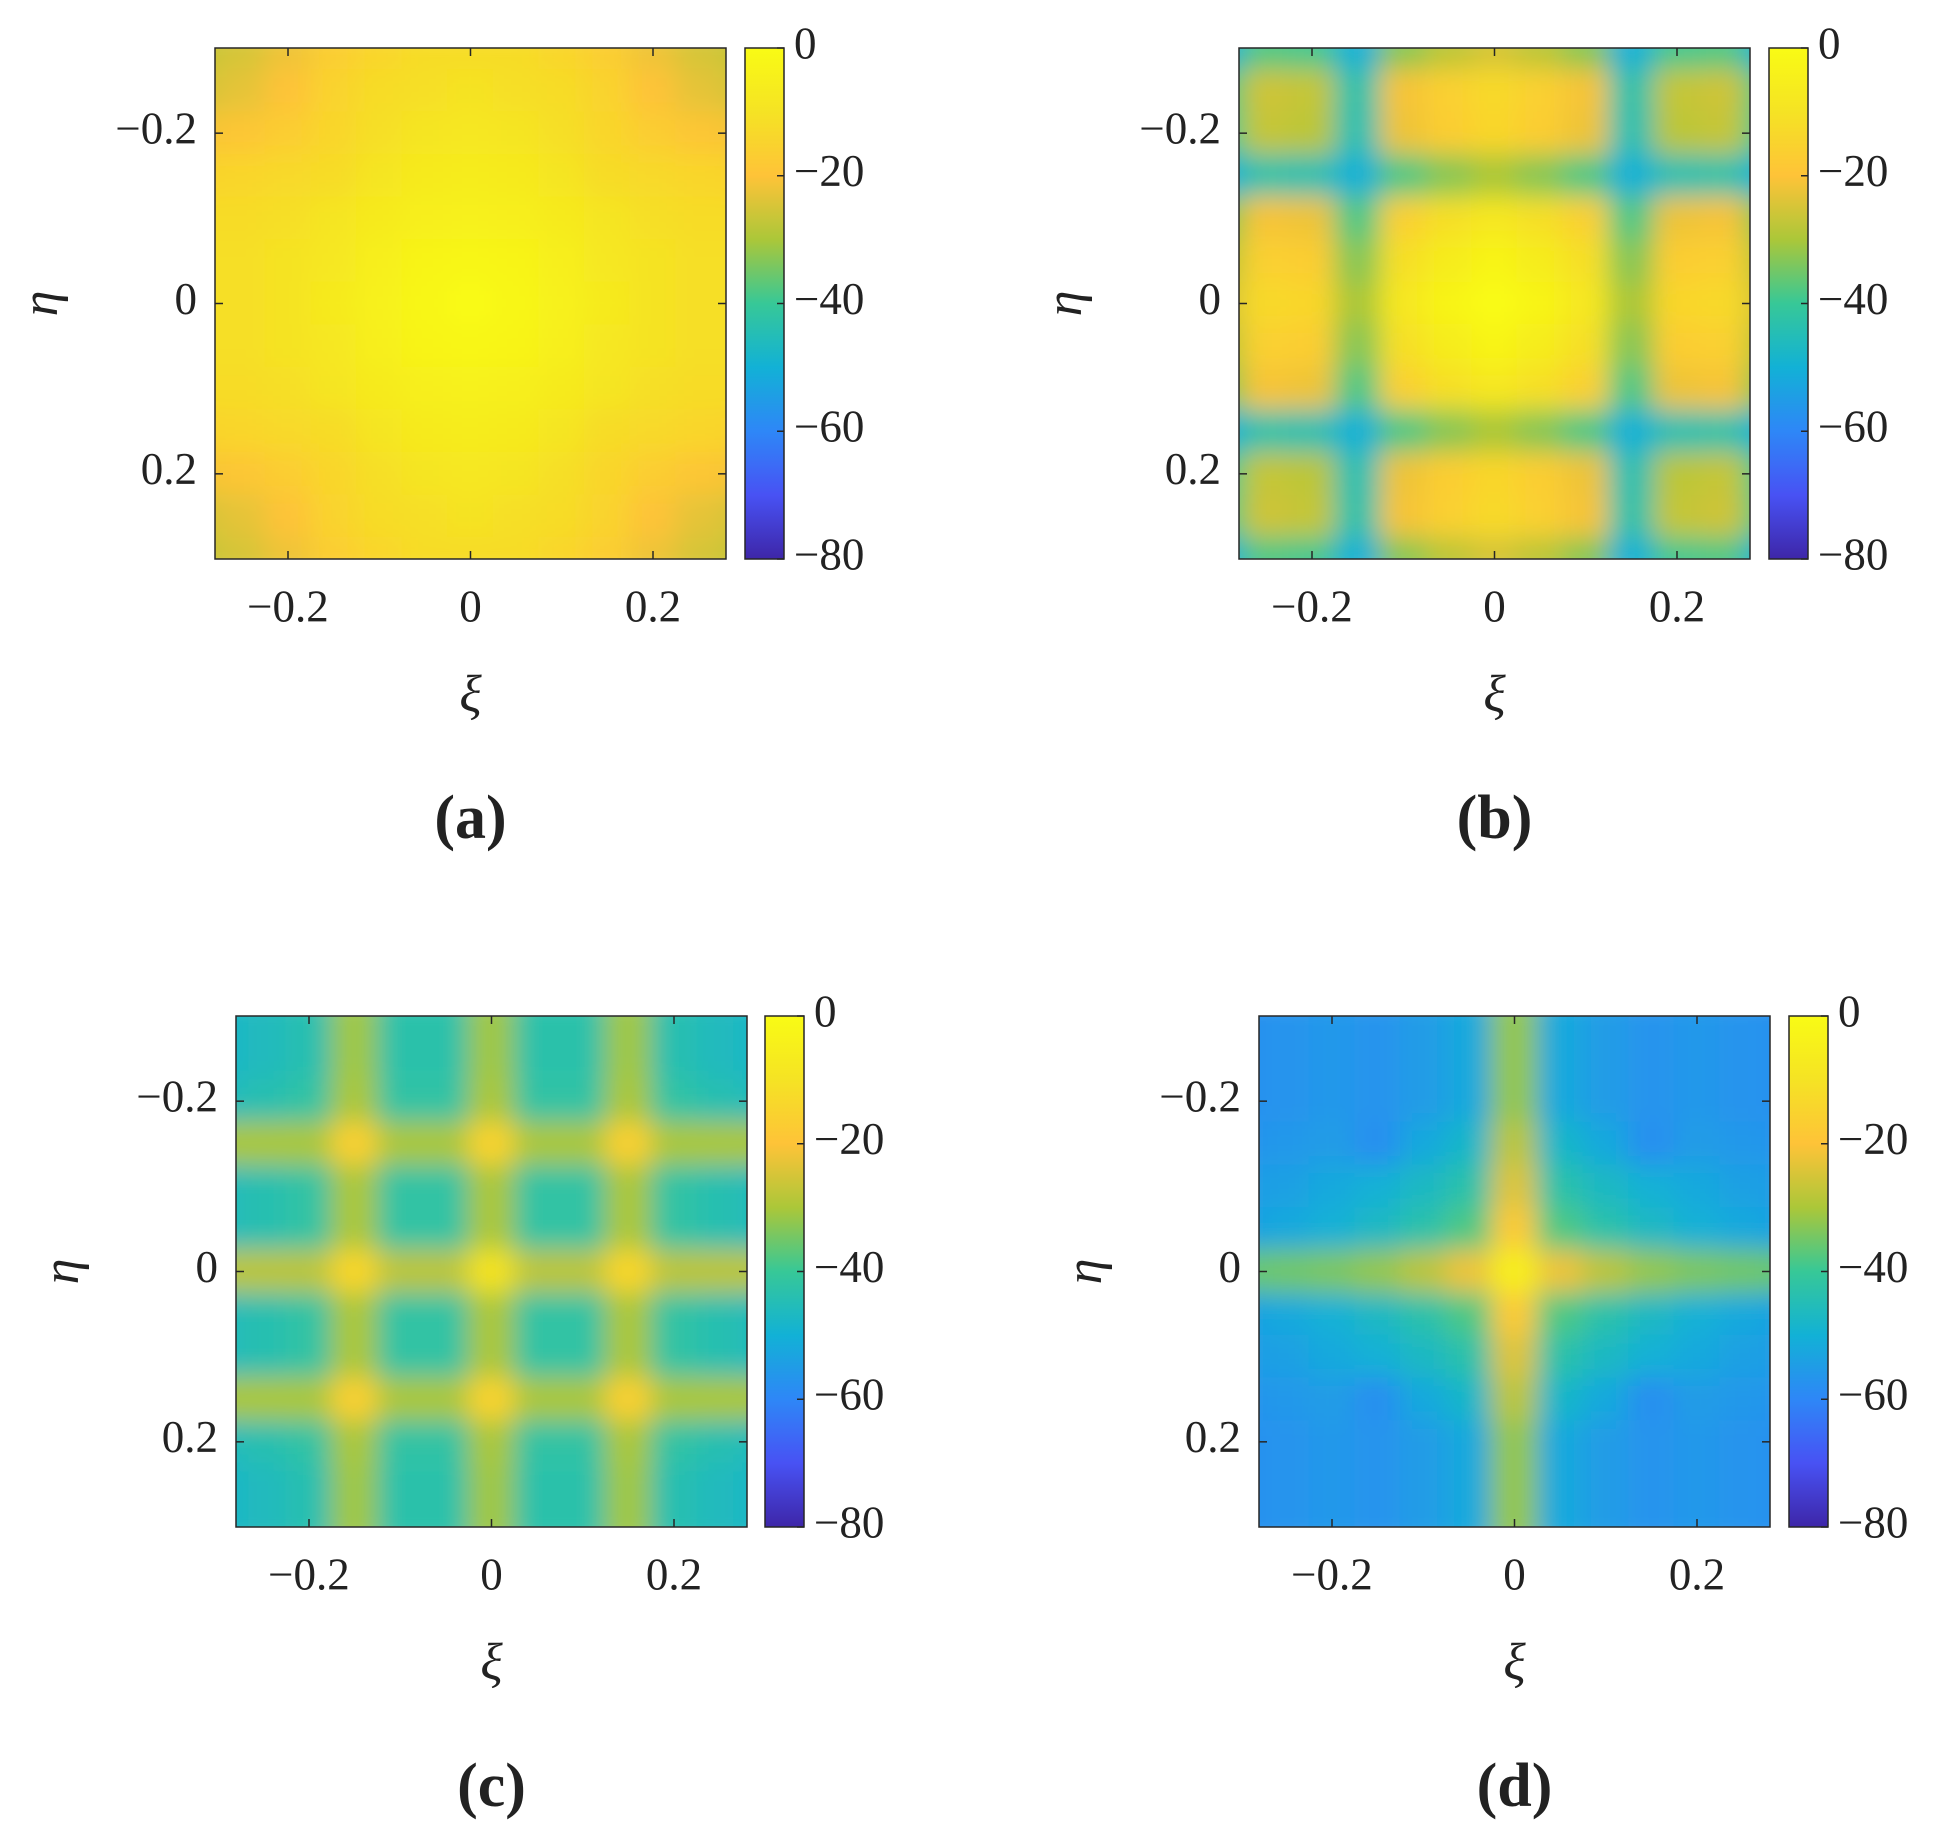 The width and height of the screenshot is (1960, 1845). I want to click on colorbar-tick-label: 0, so click(1849, 1011).